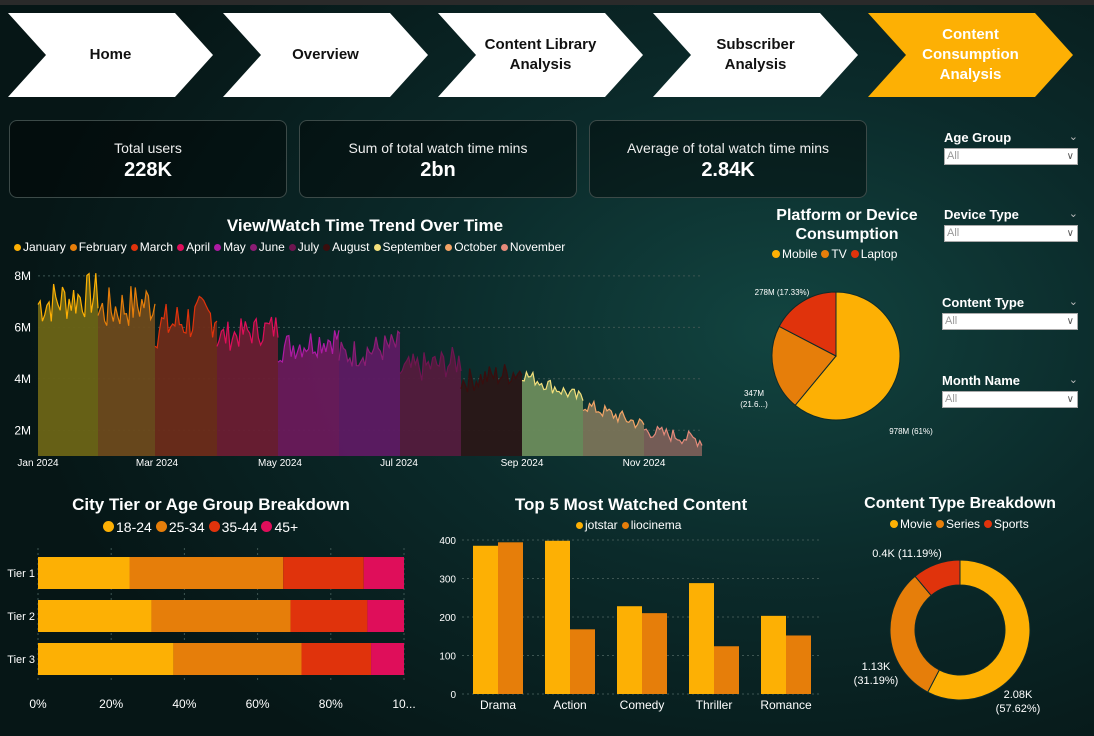 The height and width of the screenshot is (736, 1094). I want to click on donut-slice-movie, so click(979, 630).